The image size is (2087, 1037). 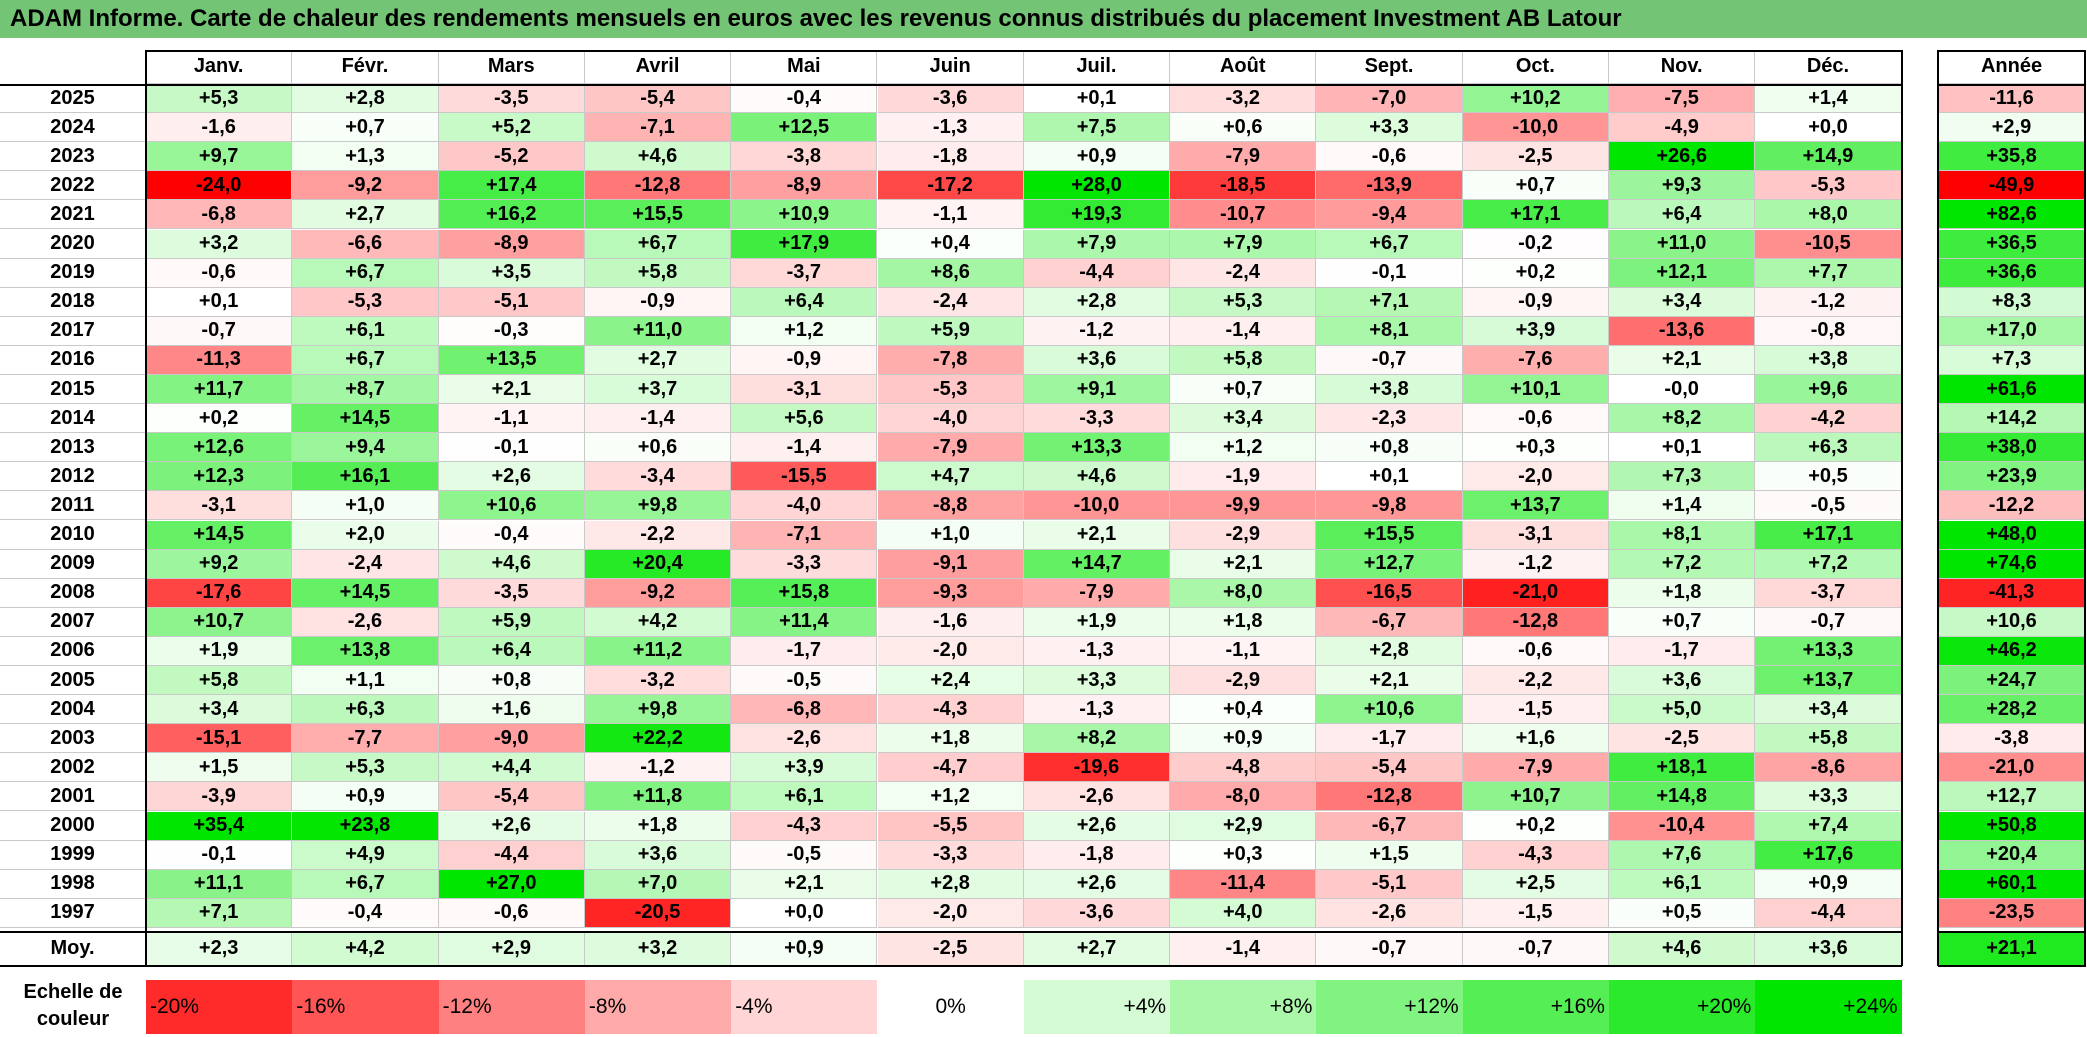 I want to click on heatmap-cell: -0,1, so click(x=511, y=448).